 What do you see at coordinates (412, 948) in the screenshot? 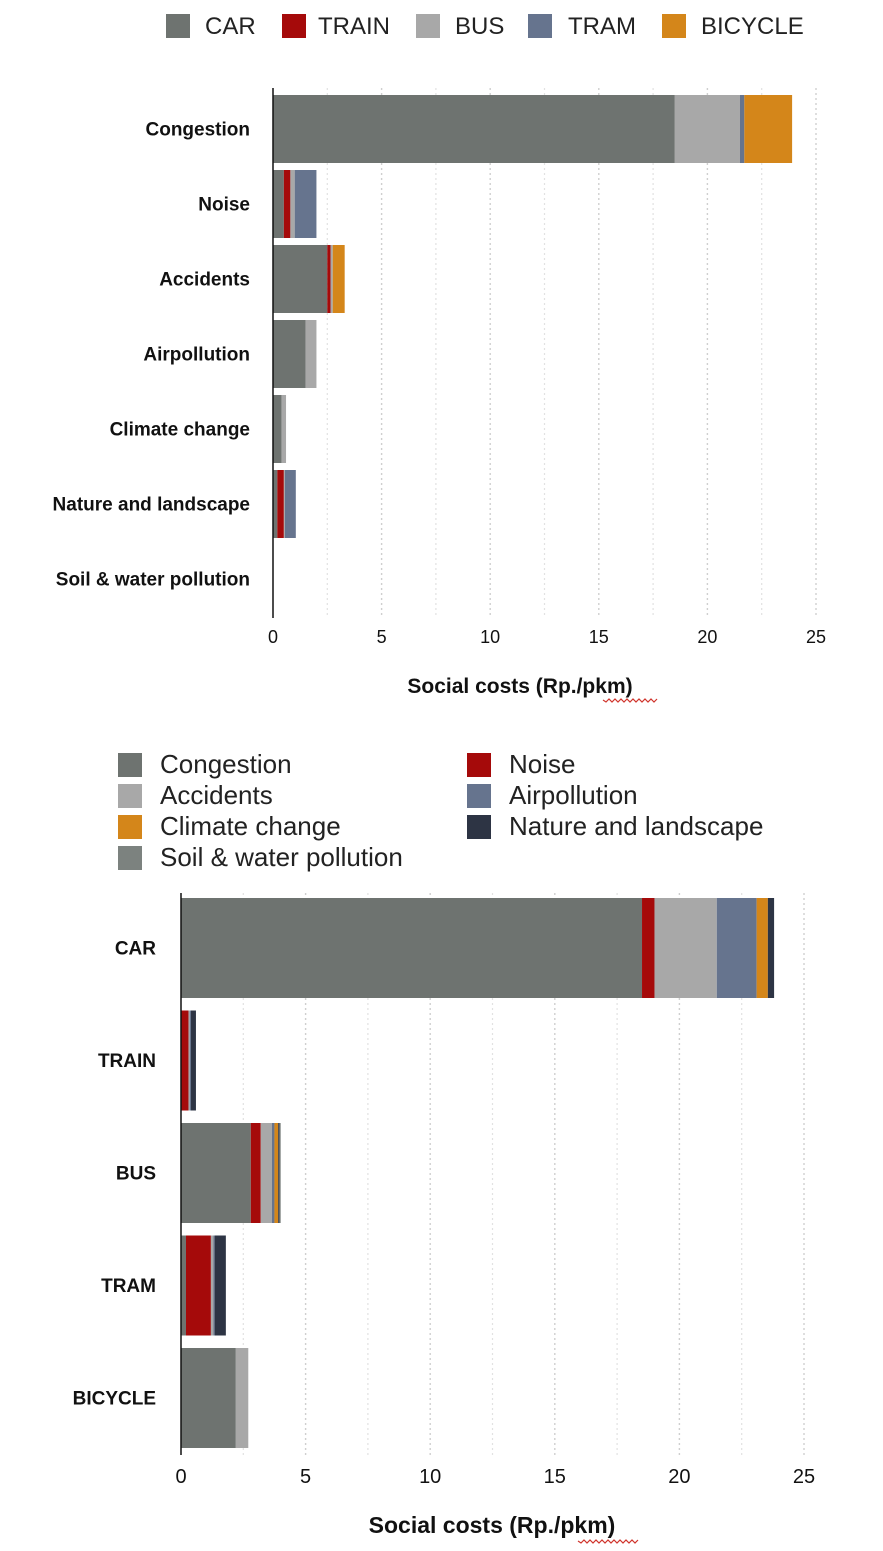
I see `bar-car-congestion` at bounding box center [412, 948].